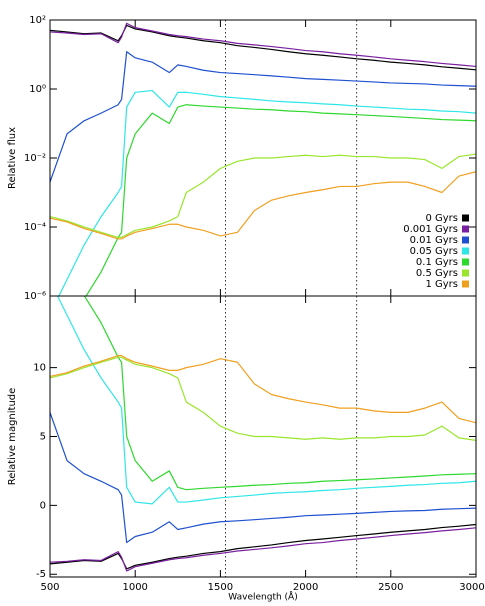 The width and height of the screenshot is (485, 606). Describe the element at coordinates (37, 20) in the screenshot. I see `y-tick-label: 10²` at that location.